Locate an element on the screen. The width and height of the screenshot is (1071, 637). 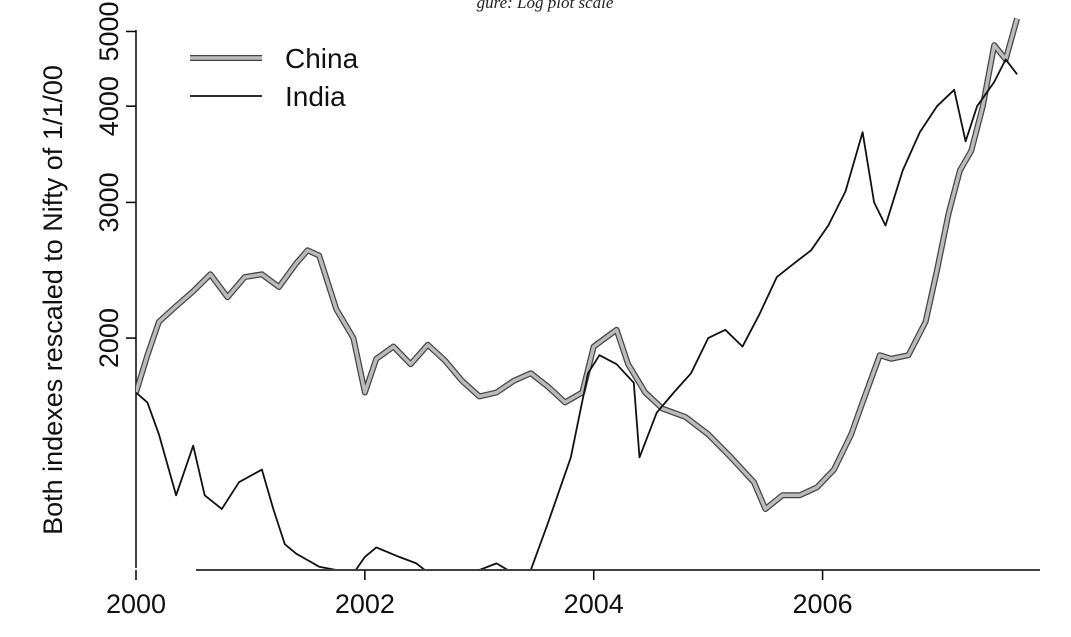
y-axis-title: Both indexes rescaled to Nifty of 1/1/00 is located at coordinates (53, 300).